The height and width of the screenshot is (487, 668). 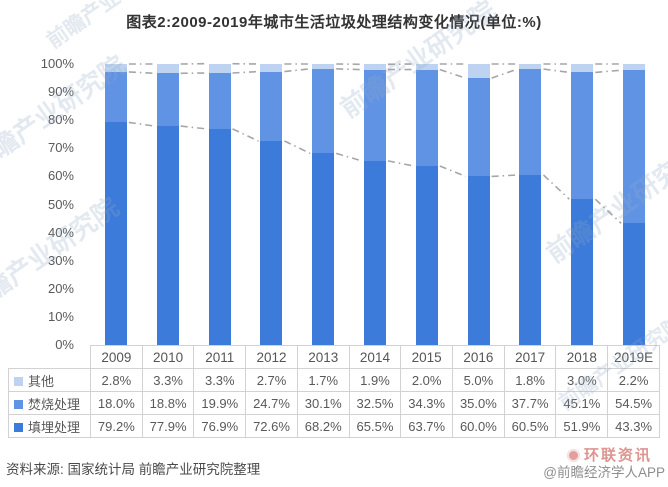 I want to click on source-note: 资料来源: 国家统计局 前瞻产业研究院整理, so click(x=133, y=469).